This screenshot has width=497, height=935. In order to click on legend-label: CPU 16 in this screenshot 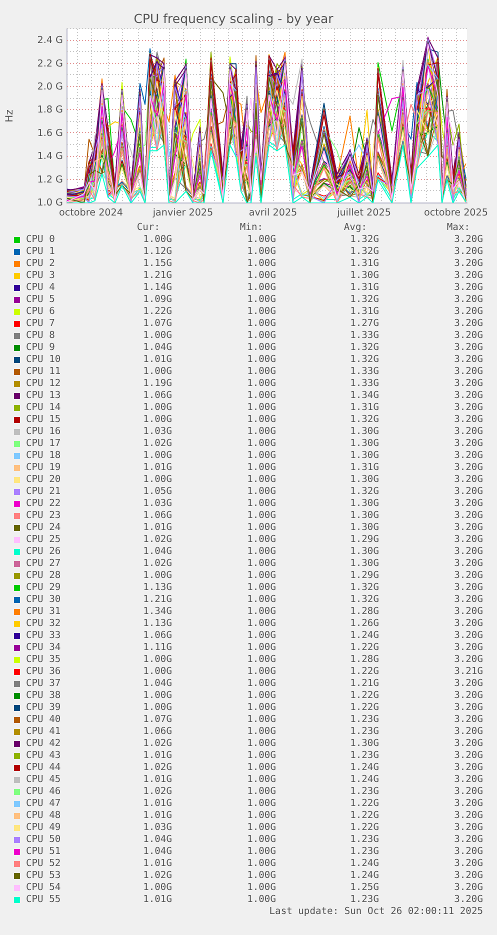, I will do `click(43, 432)`.